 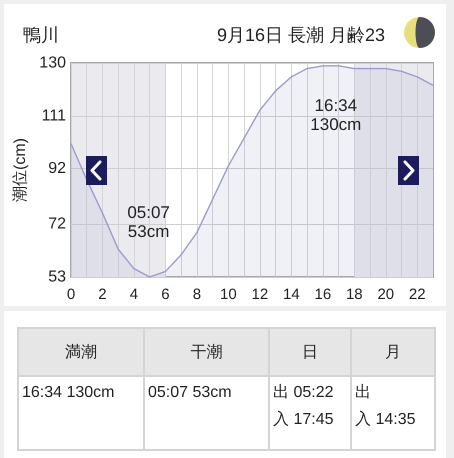 What do you see at coordinates (310, 352) in the screenshot?
I see `category-label: 日` at bounding box center [310, 352].